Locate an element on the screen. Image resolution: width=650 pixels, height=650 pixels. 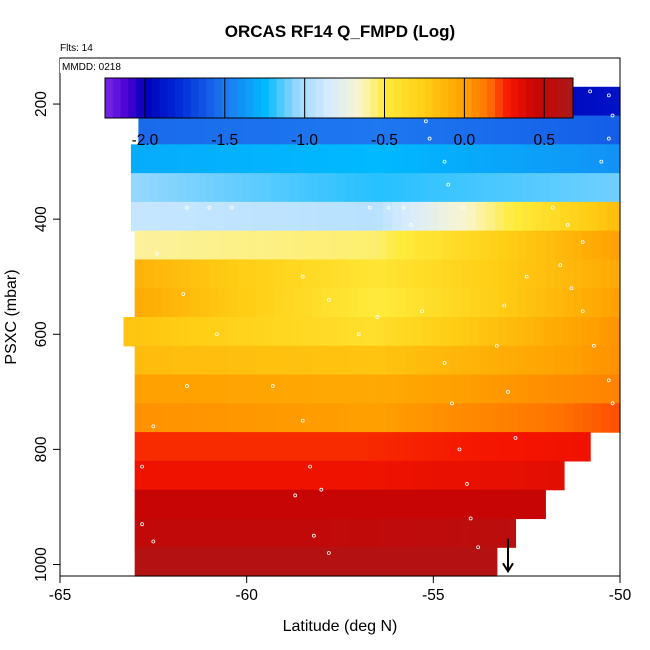
colorbar: -2.0 -1.5 -1.0 -0.5 0.0 0.5 is located at coordinates (339, 113).